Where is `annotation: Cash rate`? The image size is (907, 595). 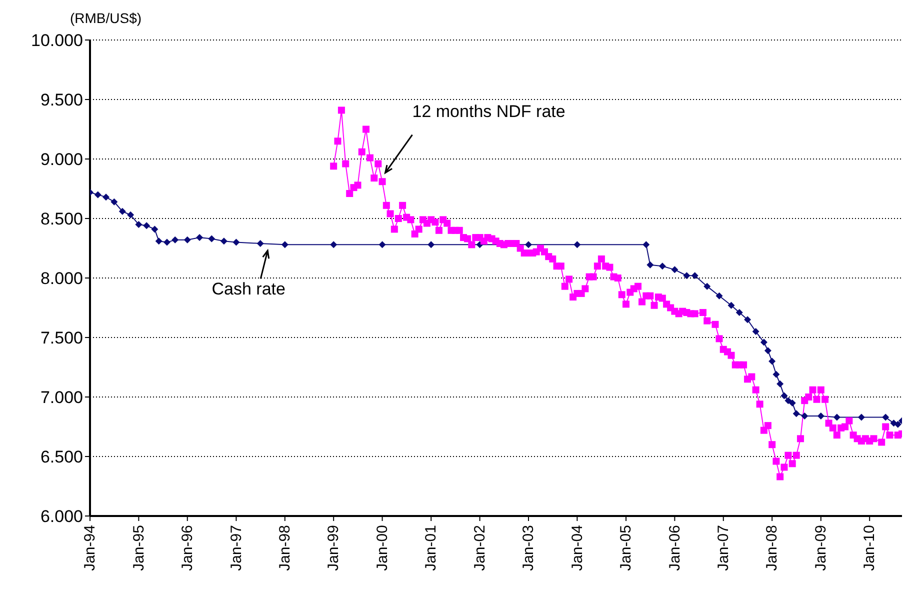 annotation: Cash rate is located at coordinates (249, 289).